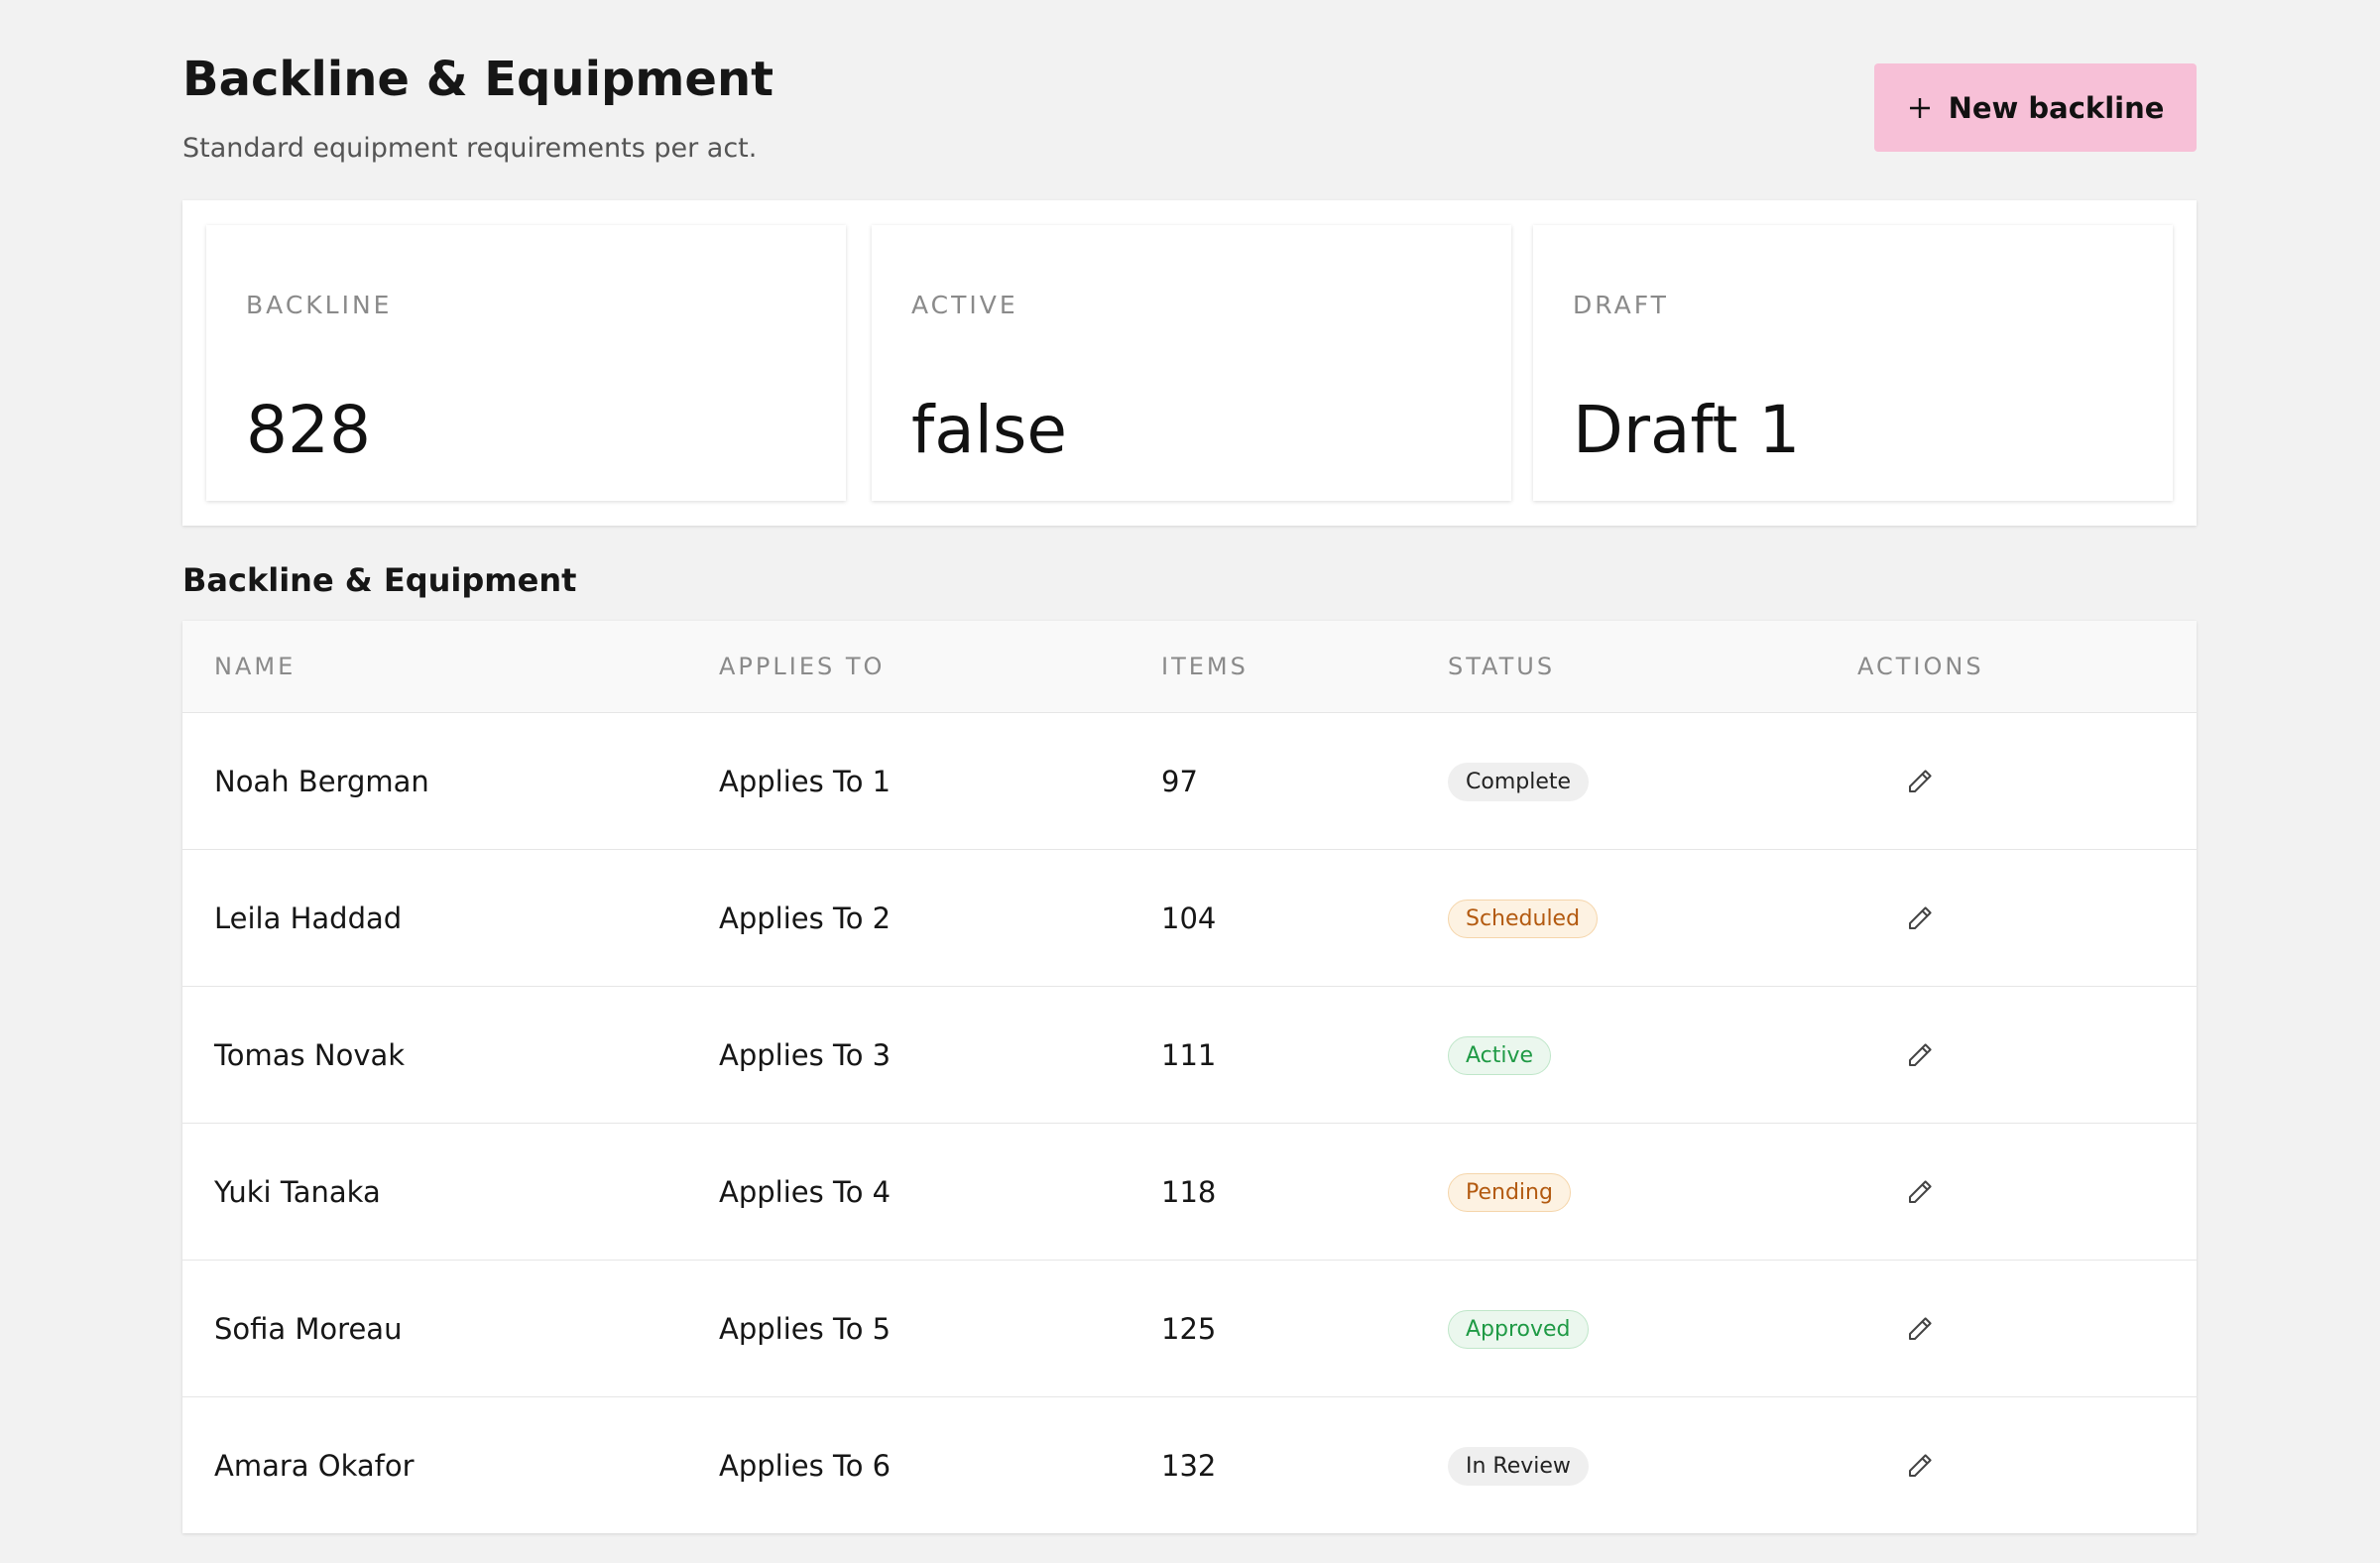 The height and width of the screenshot is (1563, 2380). Describe the element at coordinates (321, 781) in the screenshot. I see `table-cell: Noah Bergman` at that location.